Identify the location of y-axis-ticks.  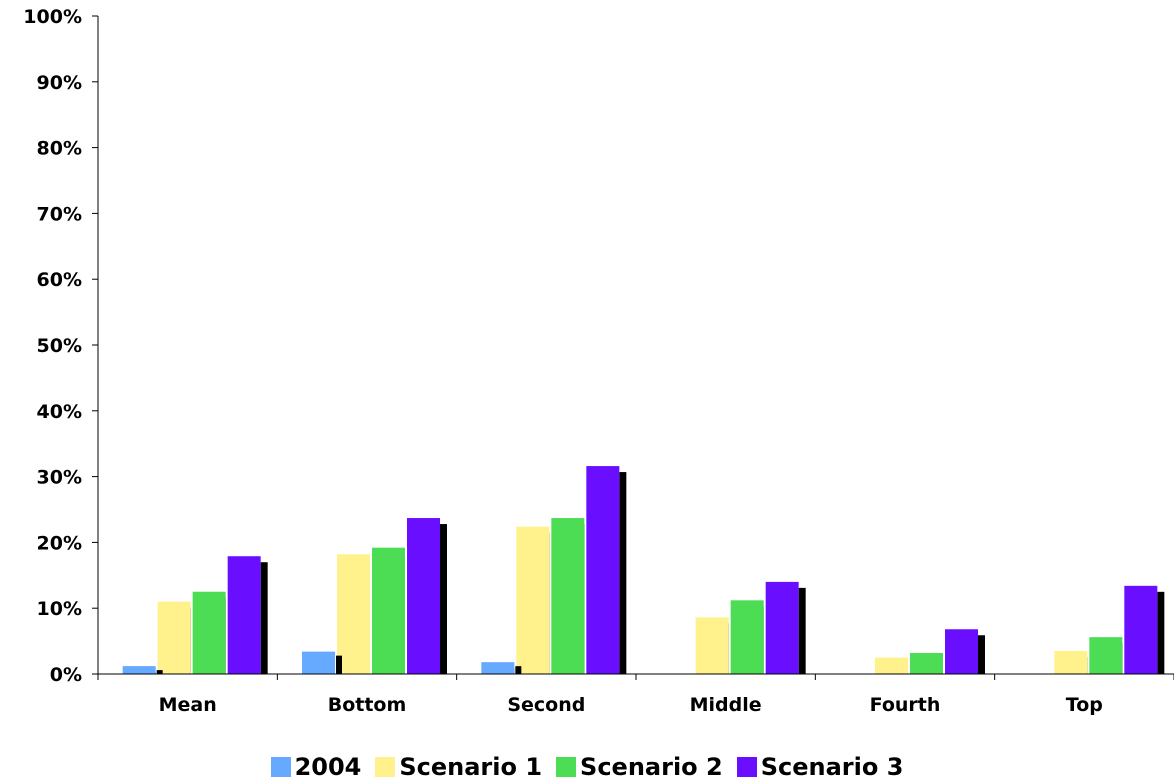
(95, 345).